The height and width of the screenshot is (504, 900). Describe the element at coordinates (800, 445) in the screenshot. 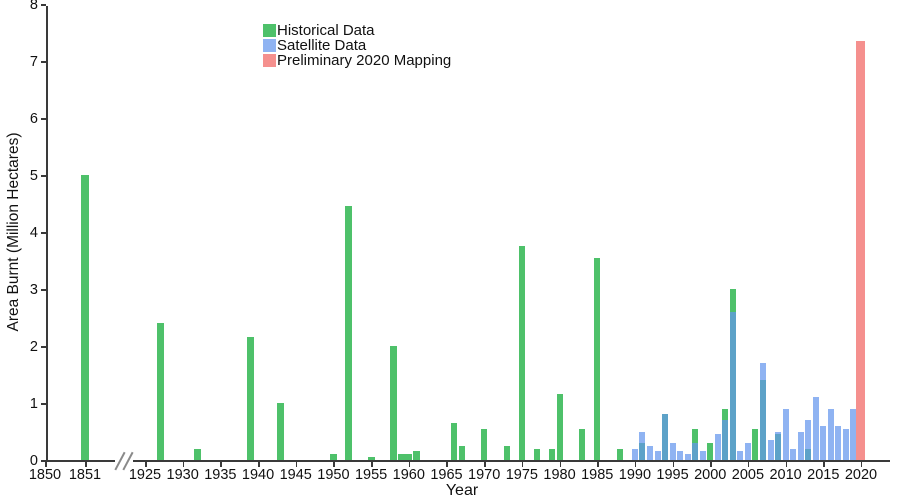

I see `bar-2012-satellite-data` at that location.